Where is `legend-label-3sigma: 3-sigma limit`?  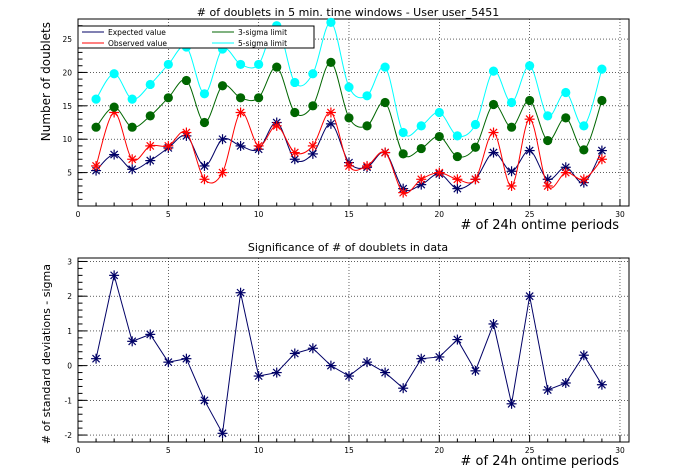 legend-label-3sigma: 3-sigma limit is located at coordinates (262, 32).